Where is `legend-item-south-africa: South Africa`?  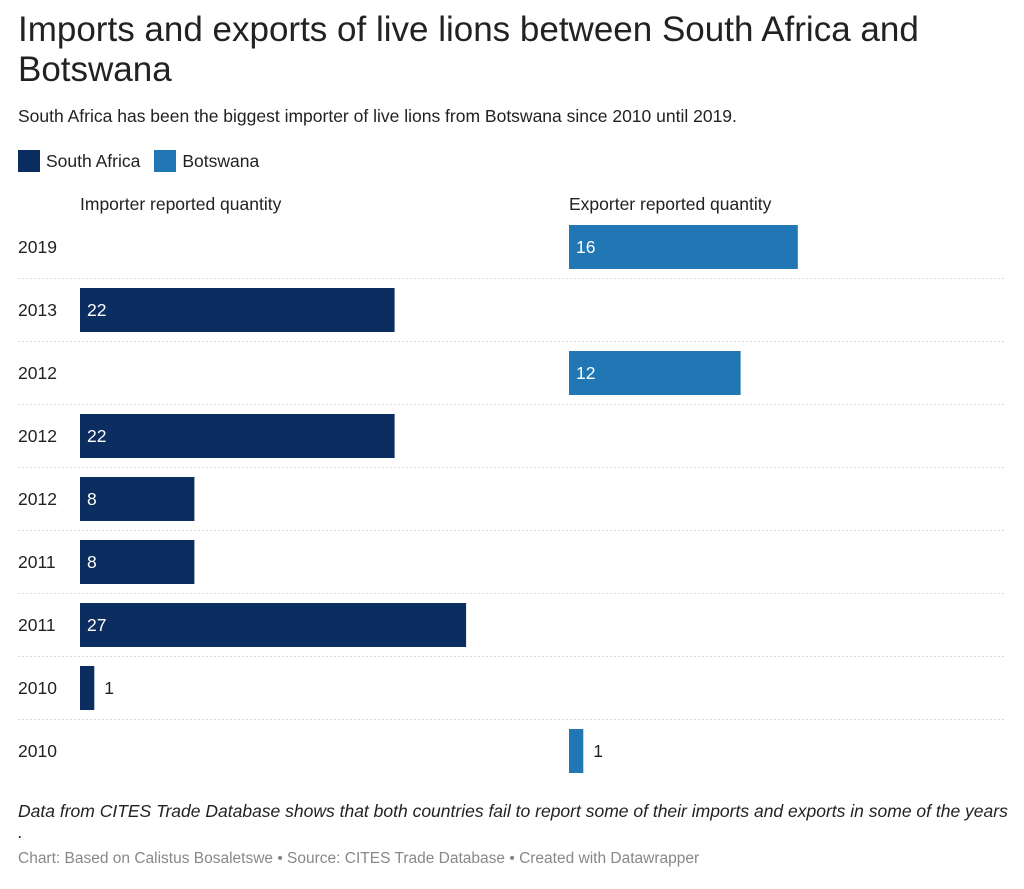
legend-item-south-africa: South Africa is located at coordinates (79, 161).